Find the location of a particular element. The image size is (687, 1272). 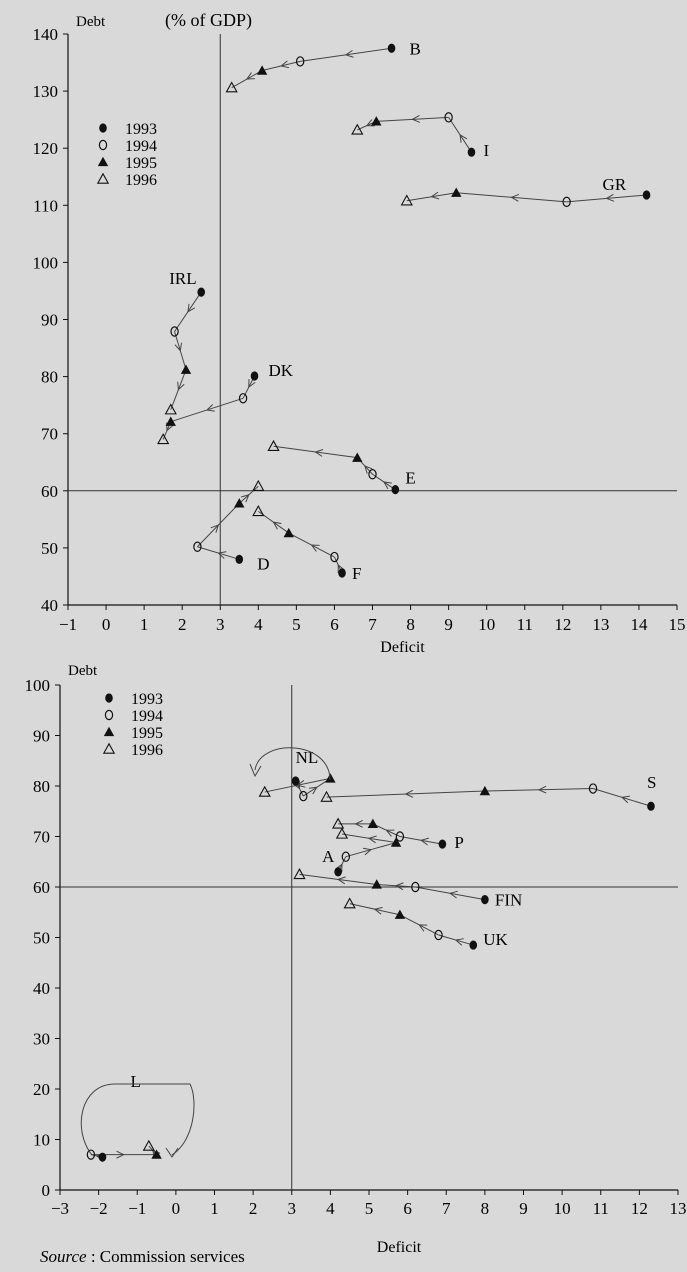

point-I-1994 is located at coordinates (448, 117).